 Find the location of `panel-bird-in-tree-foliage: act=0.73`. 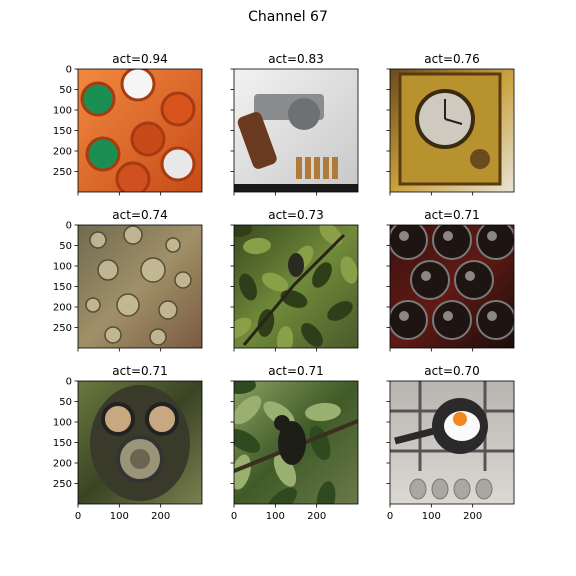

panel-bird-in-tree-foliage: act=0.73 is located at coordinates (294, 280).